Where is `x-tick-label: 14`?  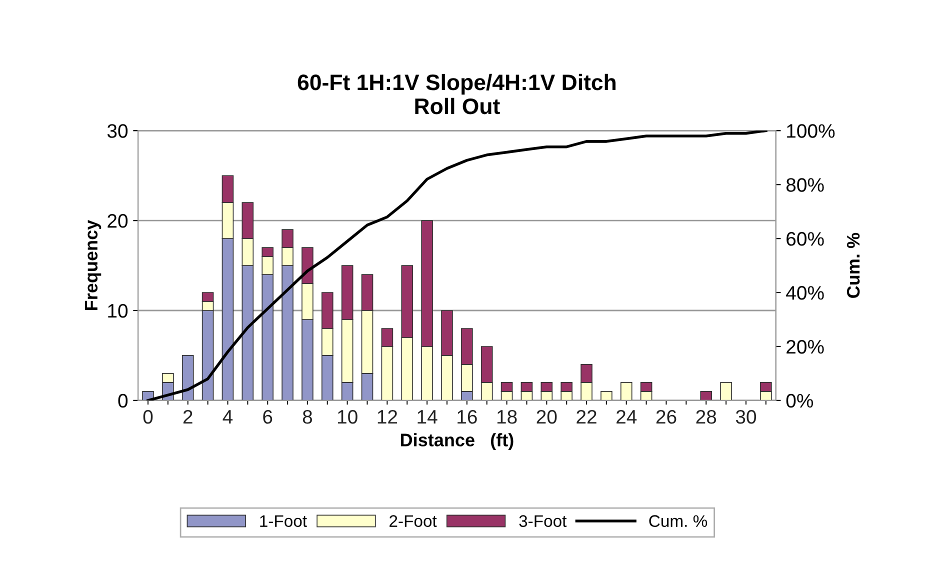
x-tick-label: 14 is located at coordinates (428, 417).